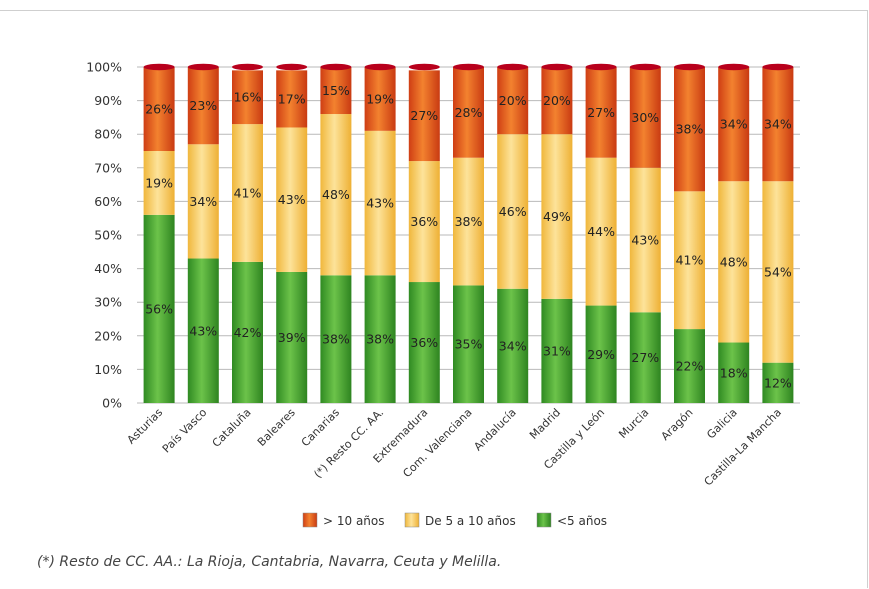 Image resolution: width=869 pixels, height=589 pixels. Describe the element at coordinates (104, 67) in the screenshot. I see `y-tick-label: 100%` at that location.